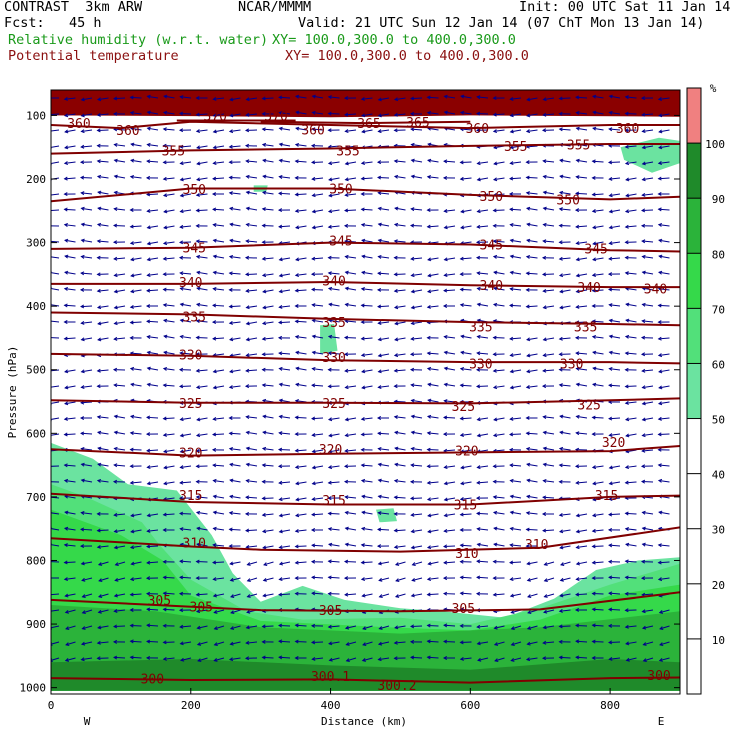  I want to click on theta-label: 315, so click(190, 496).